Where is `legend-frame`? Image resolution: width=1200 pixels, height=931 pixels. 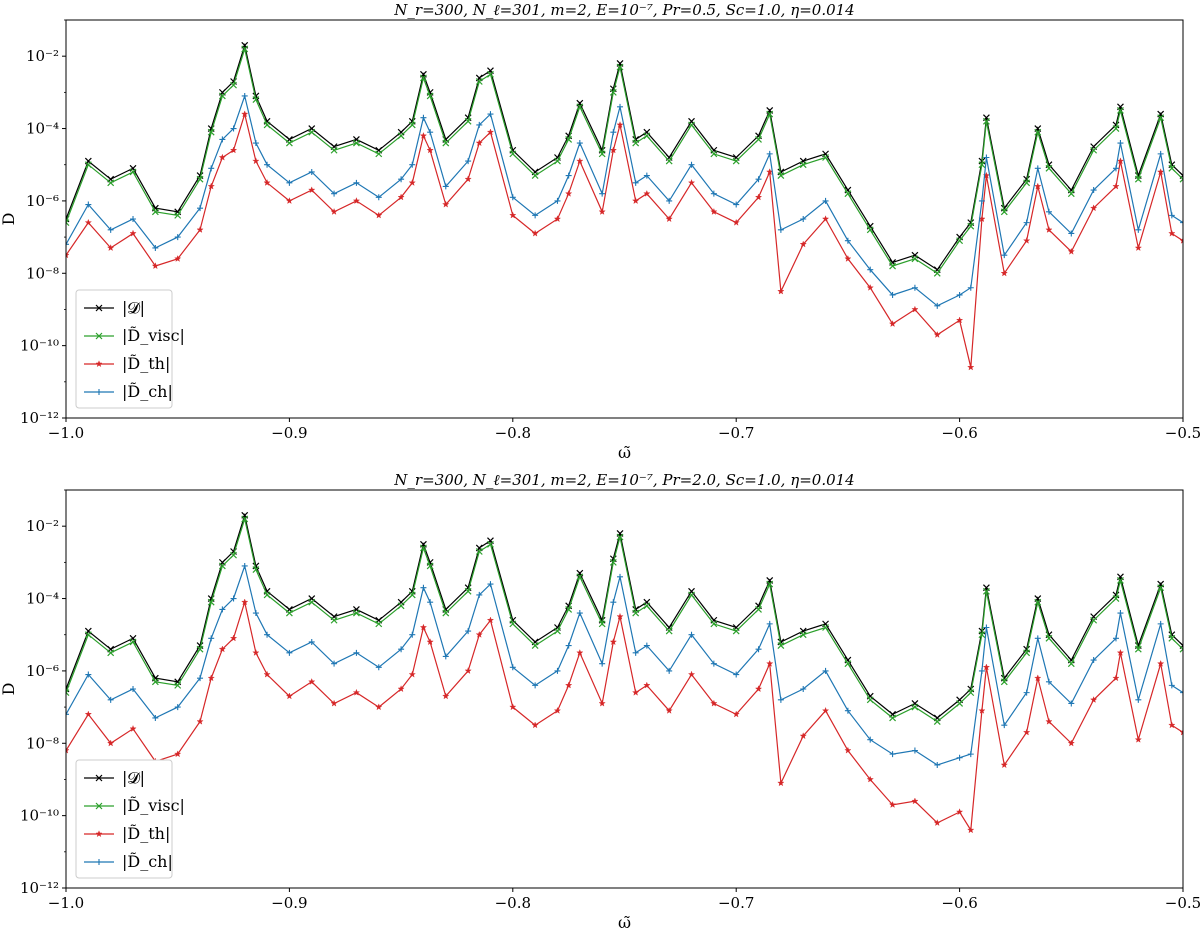
legend-frame is located at coordinates (124, 349).